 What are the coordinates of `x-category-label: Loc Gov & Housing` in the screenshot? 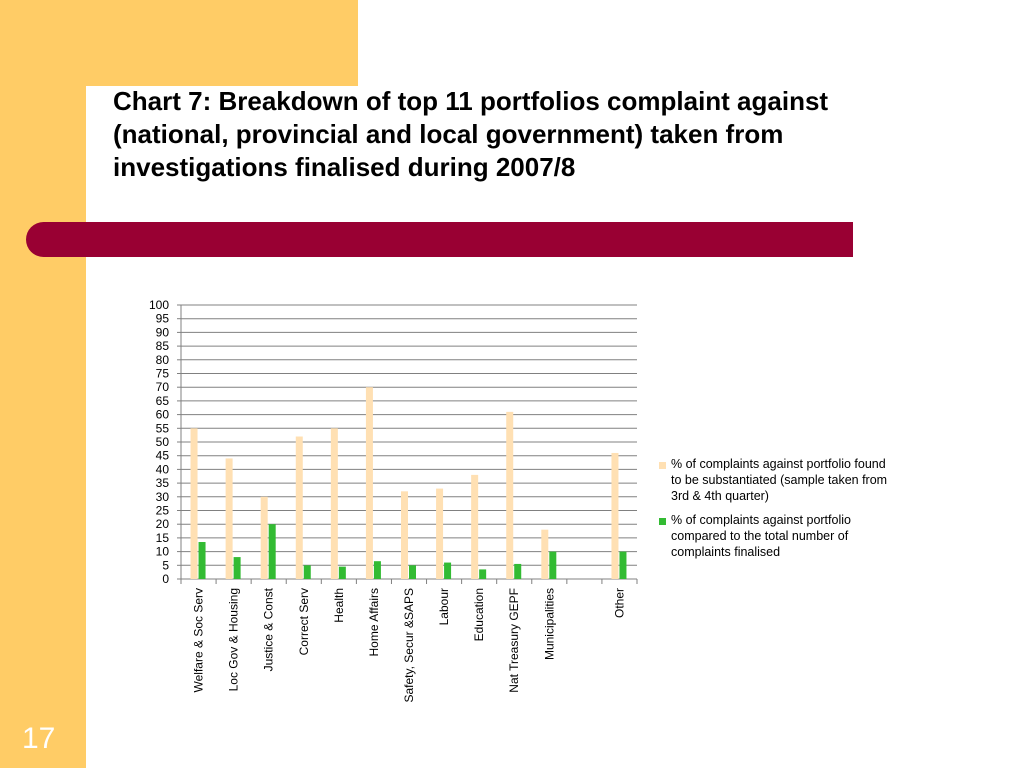 It's located at (234, 639).